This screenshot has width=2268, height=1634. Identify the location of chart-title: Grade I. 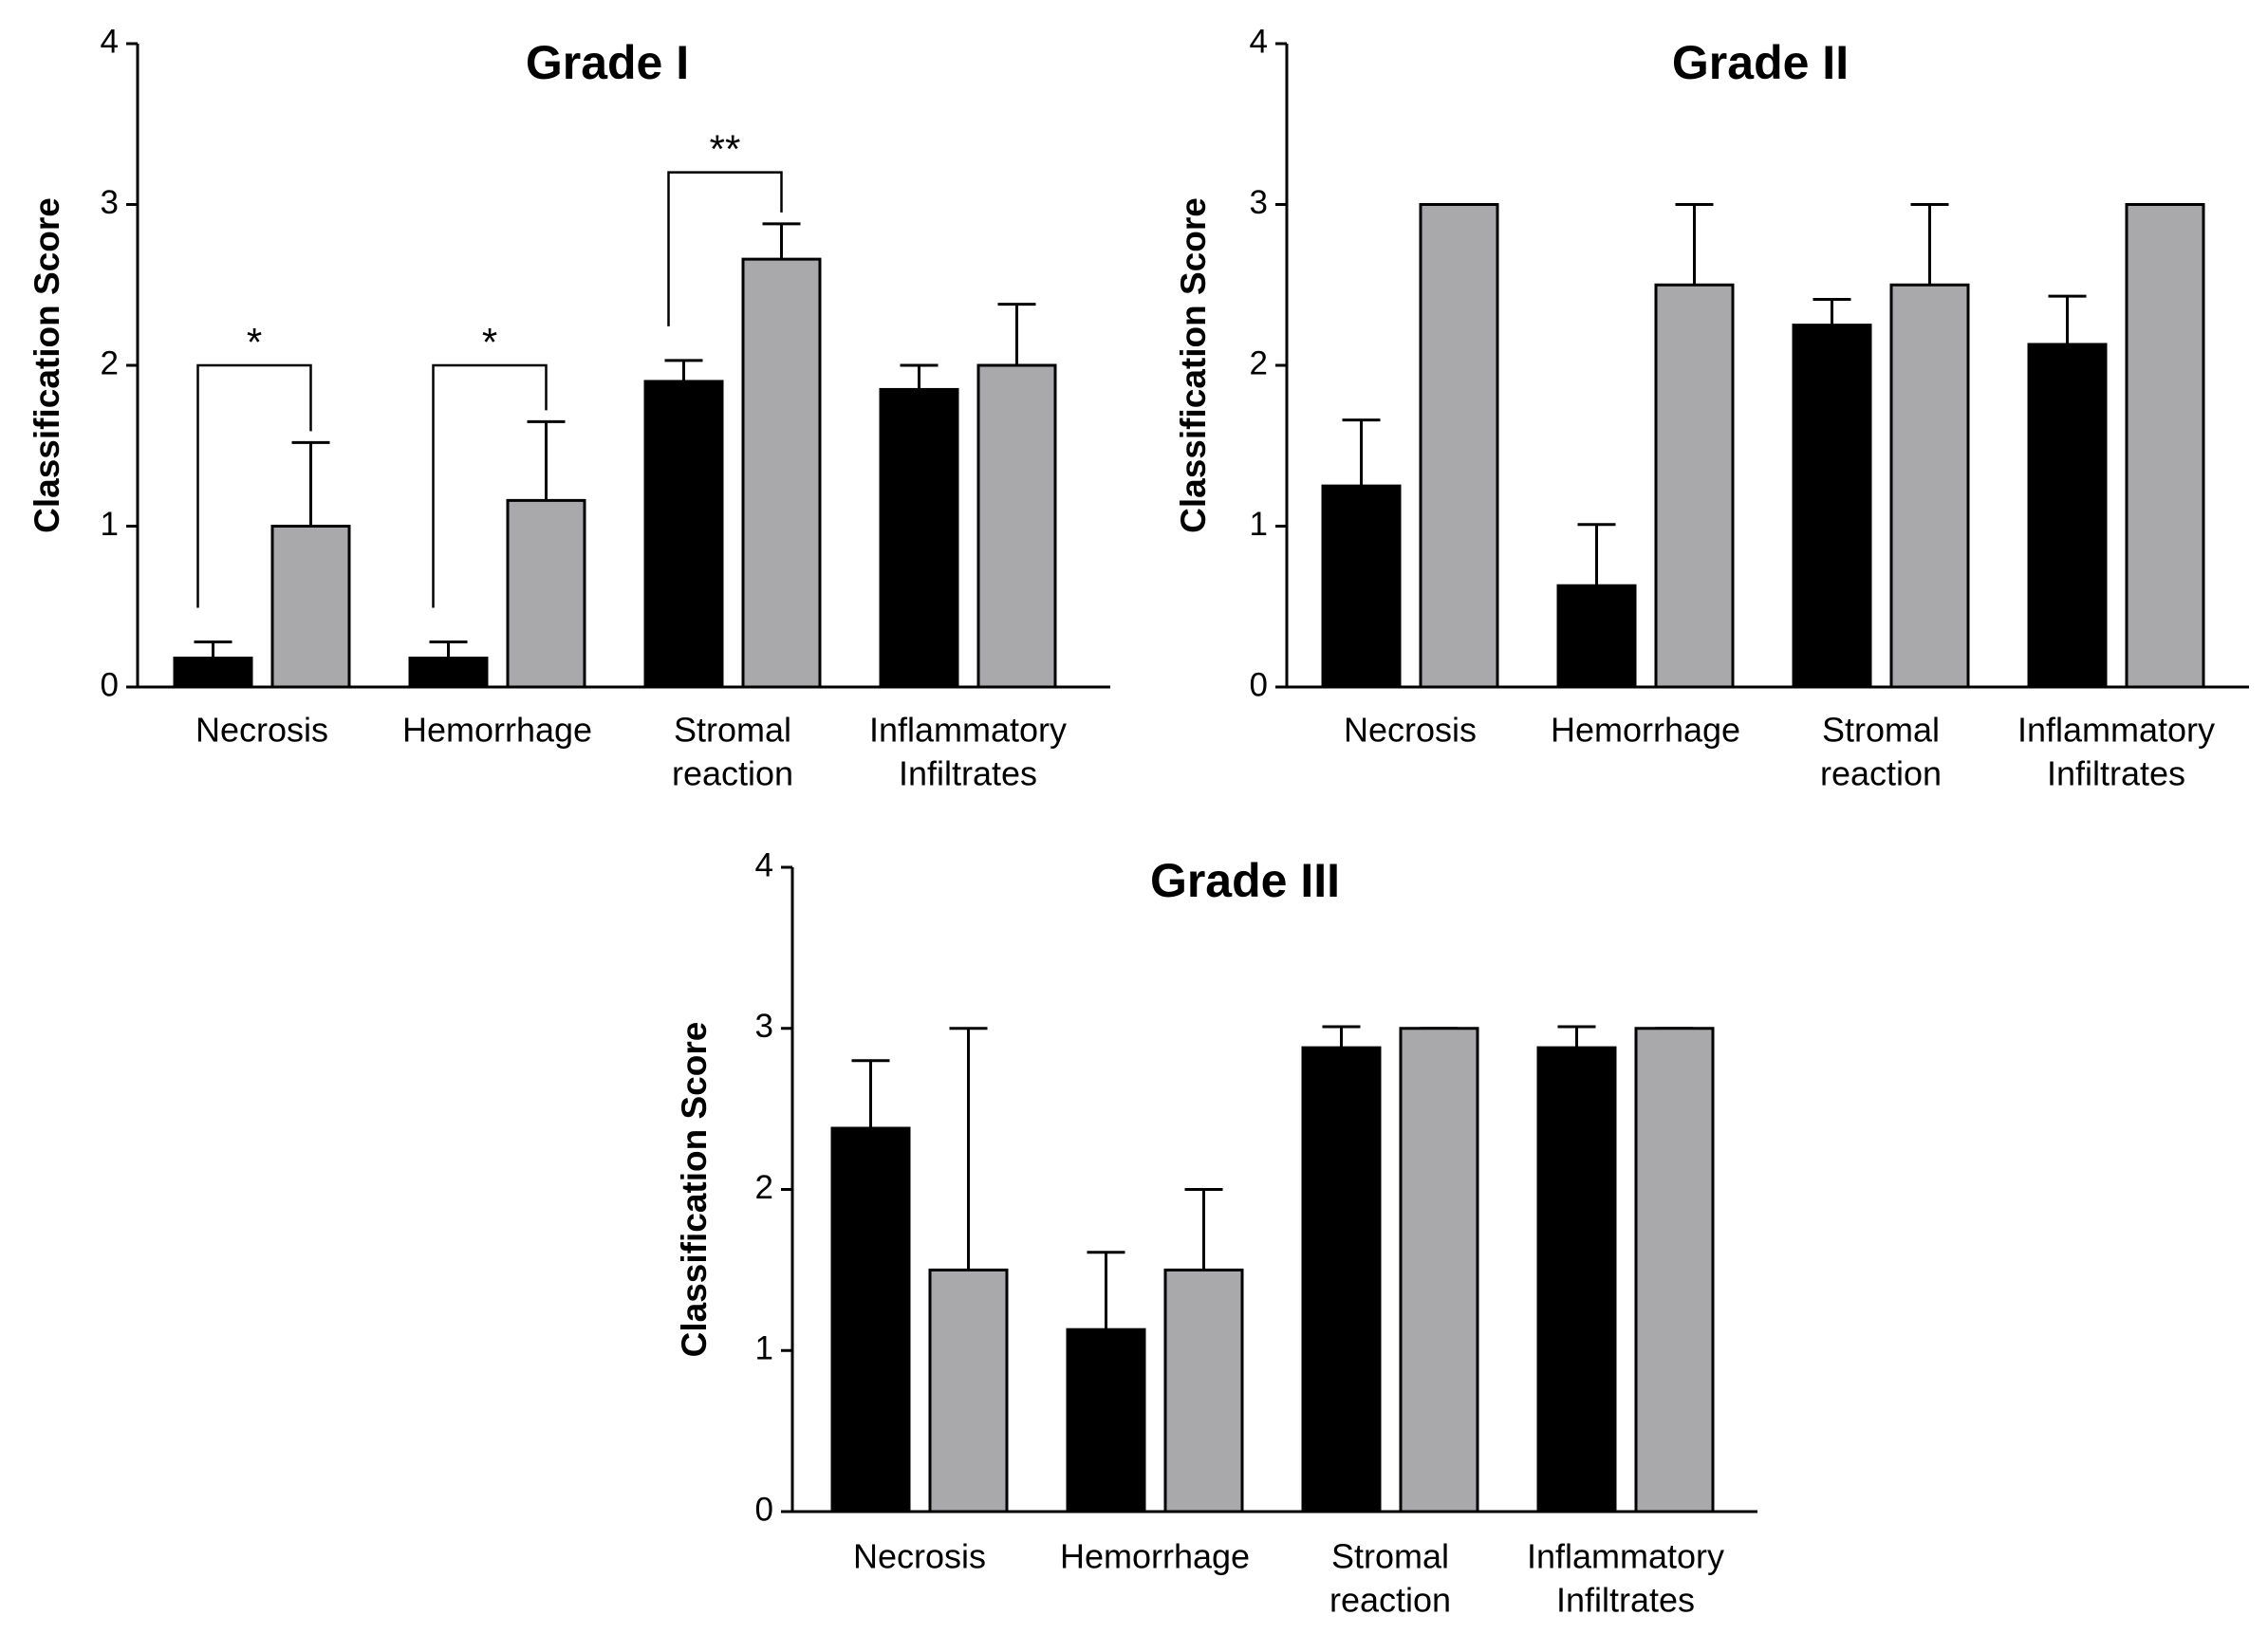
(607, 62).